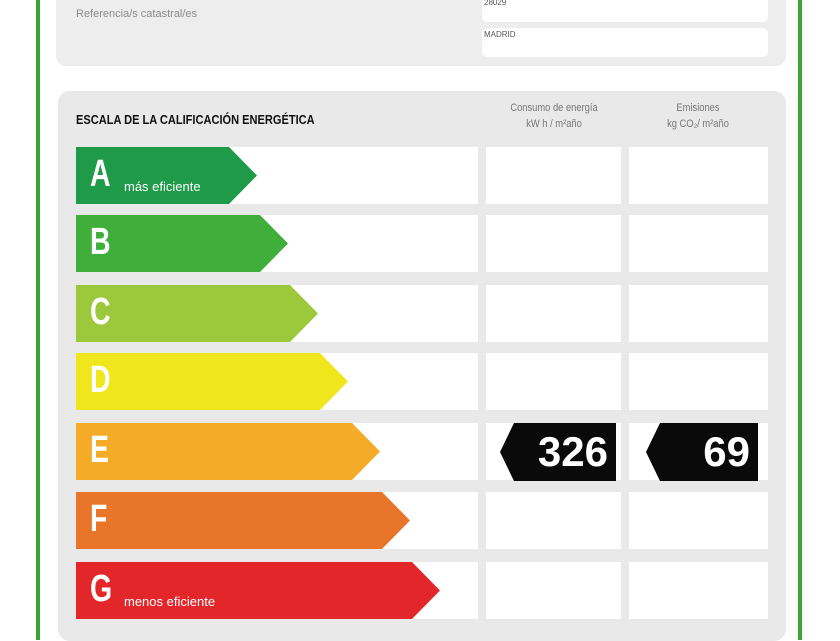 Image resolution: width=840 pixels, height=641 pixels. What do you see at coordinates (137, 14) in the screenshot?
I see `cadastral-reference-label: Referencia/s catastral/es` at bounding box center [137, 14].